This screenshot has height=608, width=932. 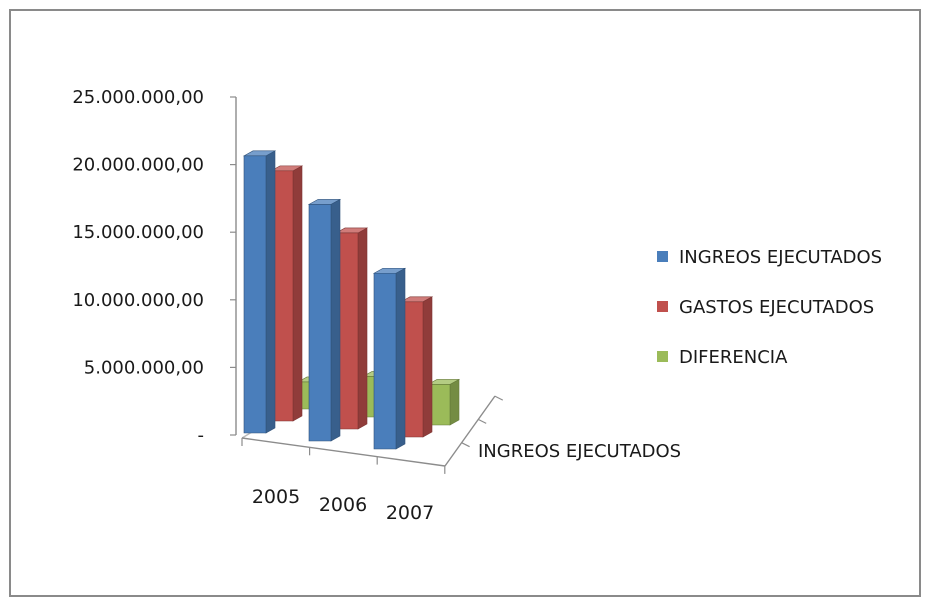 What do you see at coordinates (416, 367) in the screenshot?
I see `bar-2-2007` at bounding box center [416, 367].